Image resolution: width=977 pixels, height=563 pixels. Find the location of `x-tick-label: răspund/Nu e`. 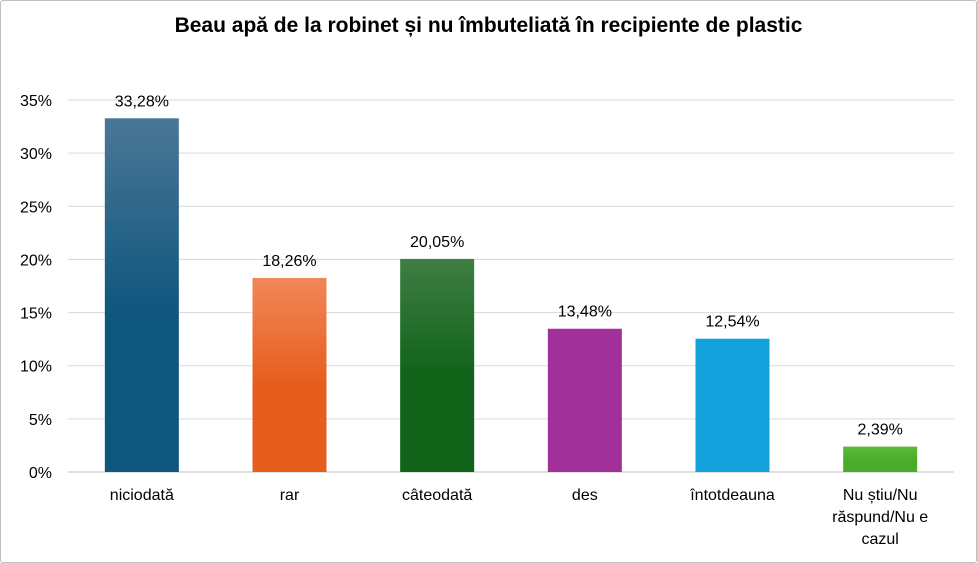

x-tick-label: răspund/Nu e is located at coordinates (880, 517).